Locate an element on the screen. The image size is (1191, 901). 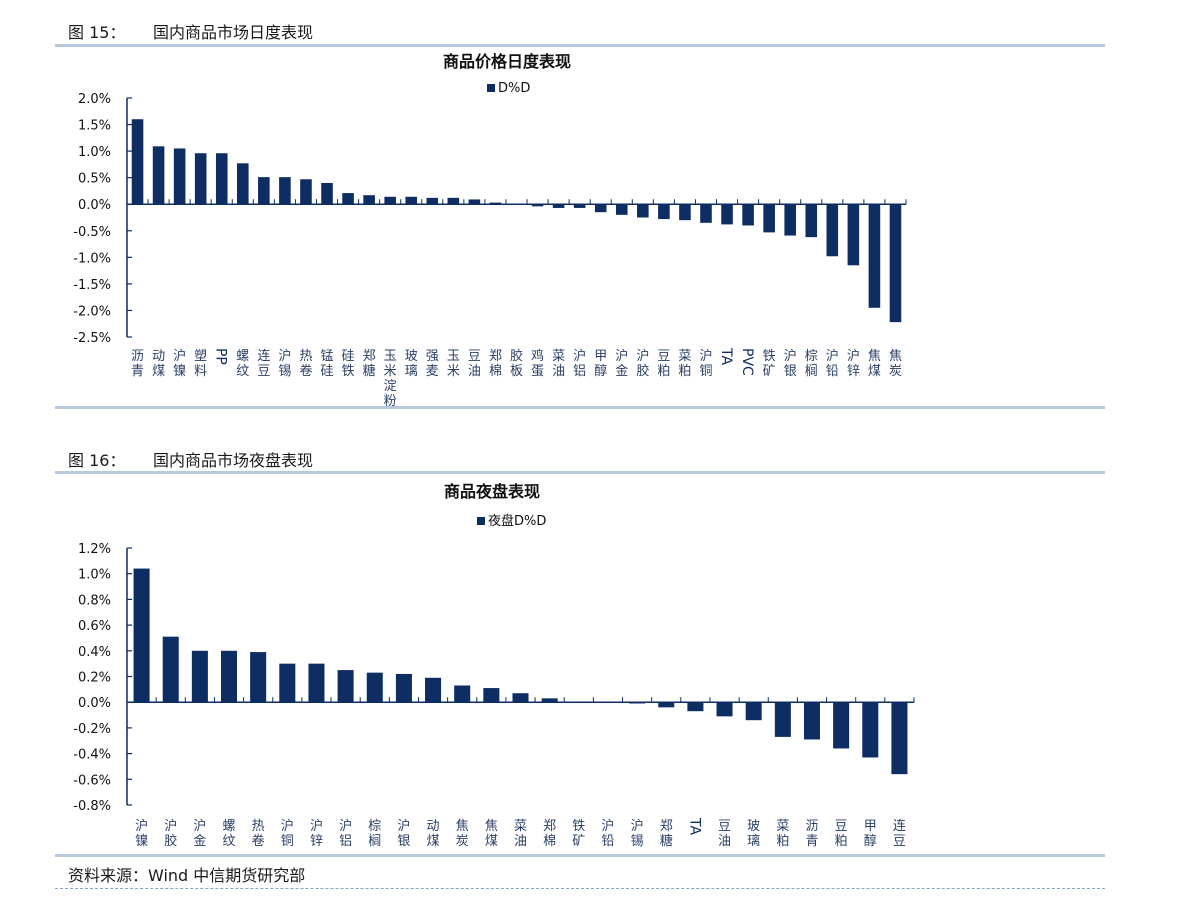
x-tick-label: 塑料 is located at coordinates (200, 364).